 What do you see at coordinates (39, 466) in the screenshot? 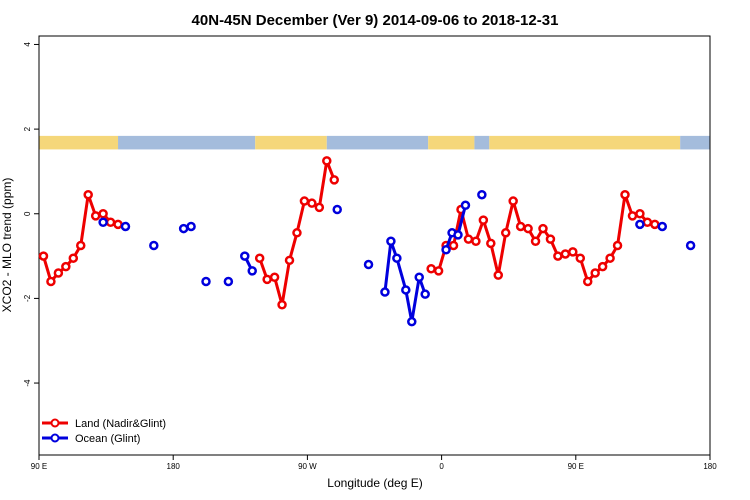
I see `x-tick-label-0: 90 E` at bounding box center [39, 466].